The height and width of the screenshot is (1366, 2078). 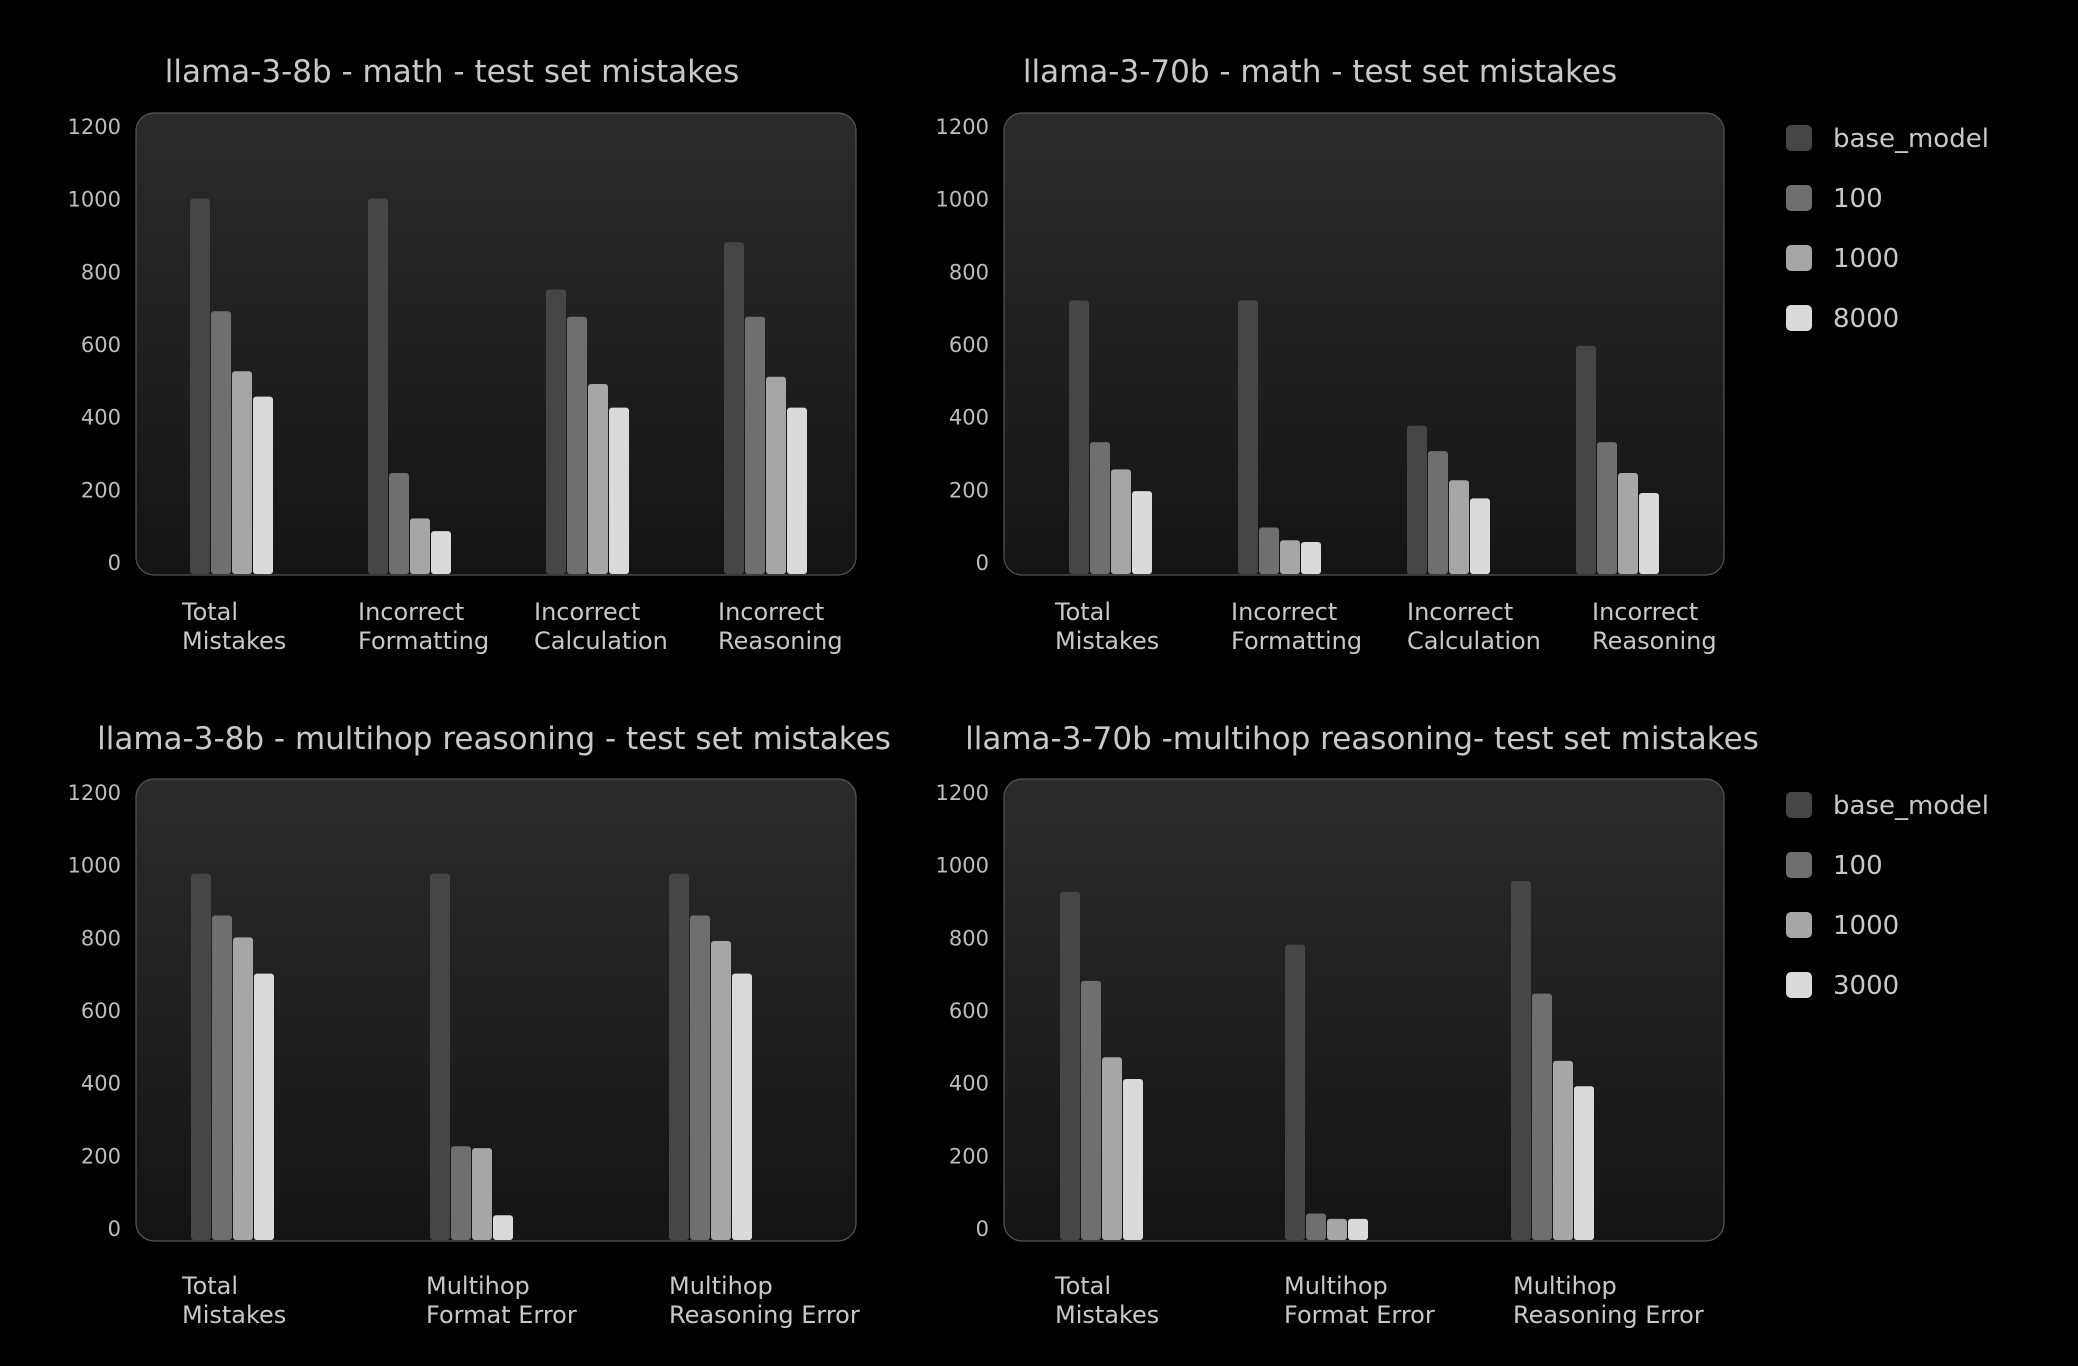 I want to click on legend-label: base_model, so click(x=1911, y=139).